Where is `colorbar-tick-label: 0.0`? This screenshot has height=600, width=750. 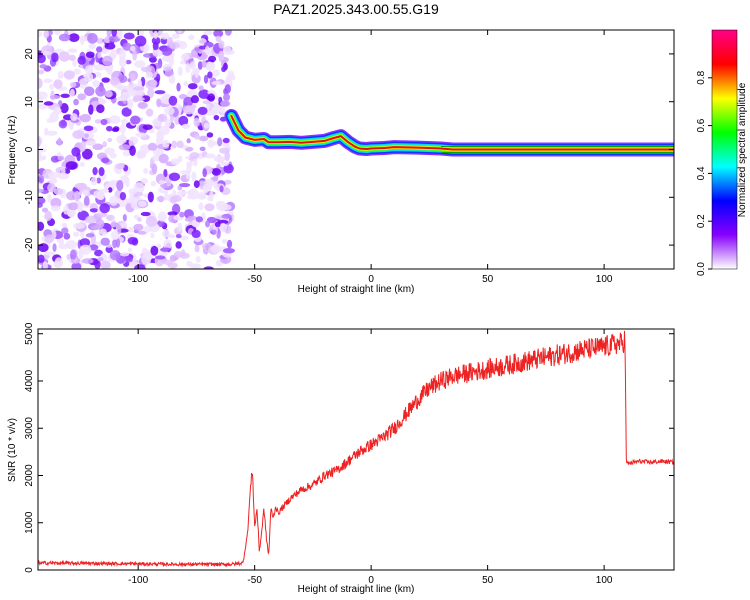 colorbar-tick-label: 0.0 is located at coordinates (701, 269).